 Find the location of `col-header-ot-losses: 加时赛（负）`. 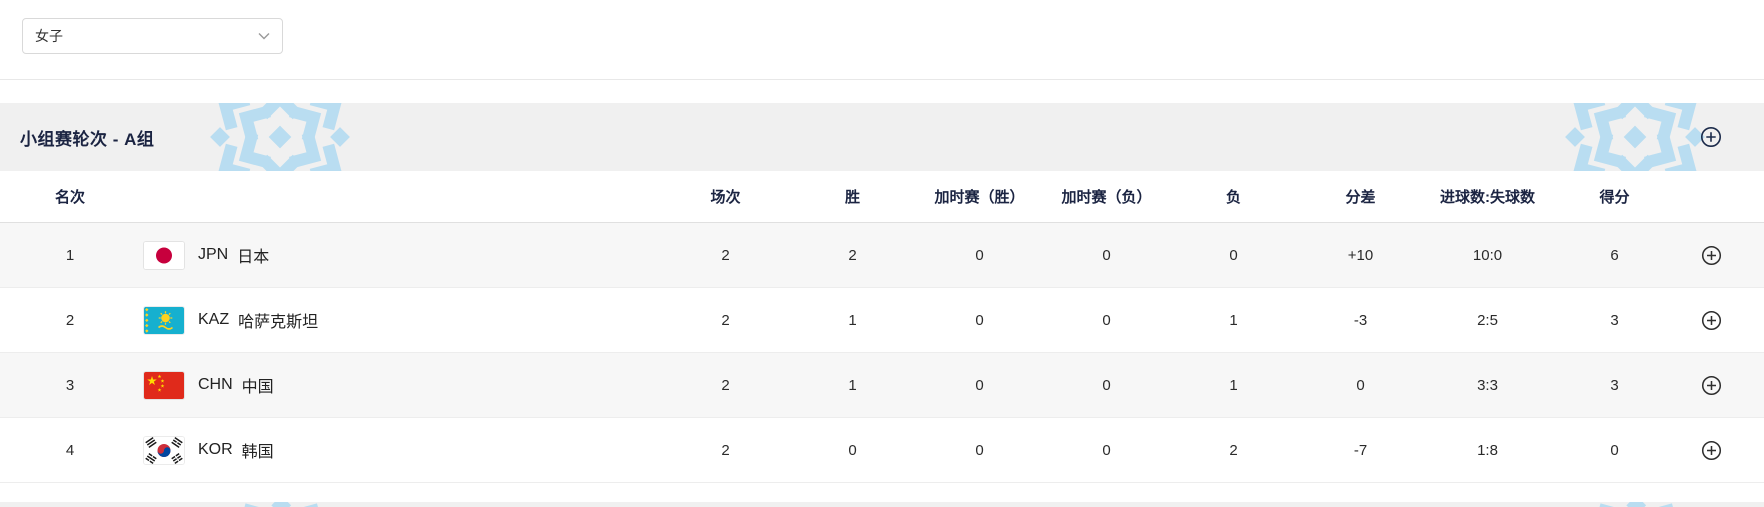

col-header-ot-losses: 加时赛（负） is located at coordinates (1106, 197).